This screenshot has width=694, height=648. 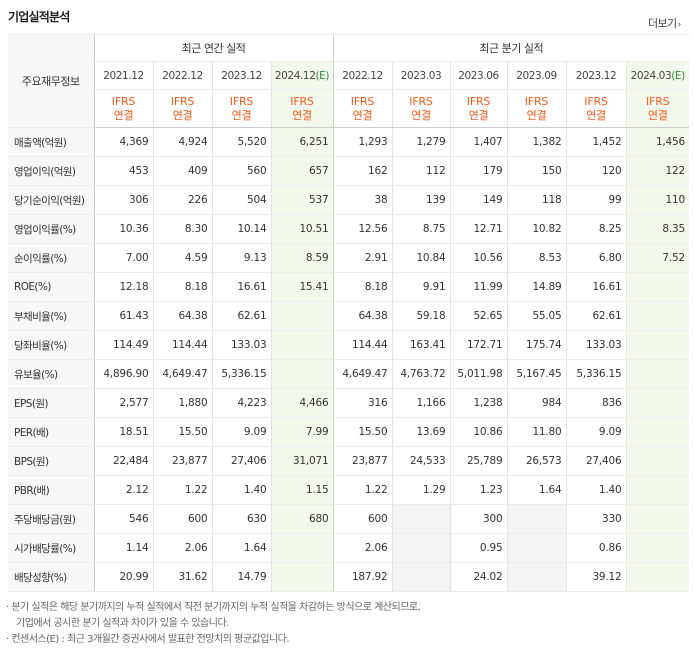 I want to click on value-cell: 9.09, so click(x=241, y=432).